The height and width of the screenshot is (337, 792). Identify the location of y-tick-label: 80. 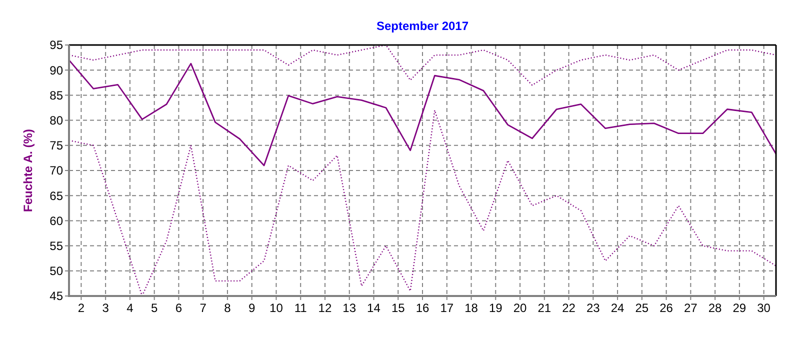
(57, 121).